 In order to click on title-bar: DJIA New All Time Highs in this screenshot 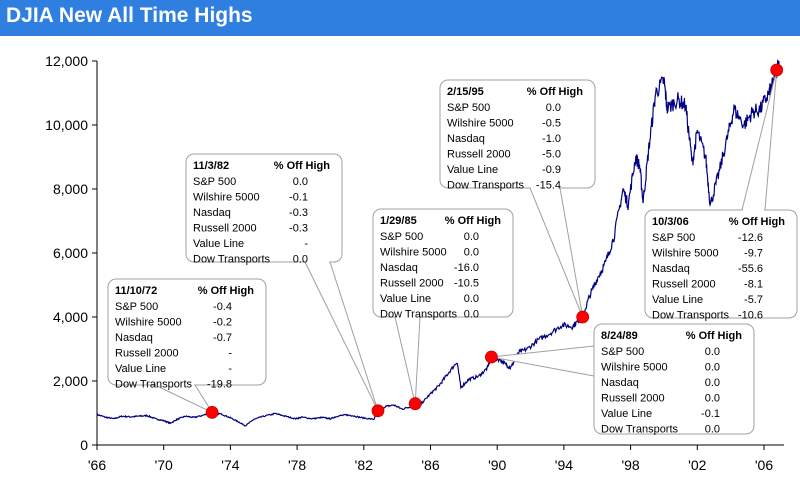, I will do `click(400, 18)`.